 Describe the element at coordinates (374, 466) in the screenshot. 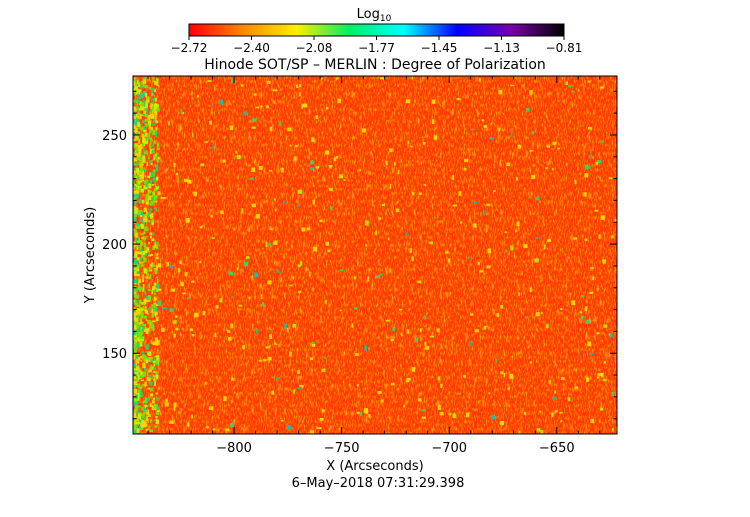

I see `x-axis-label: X (Arcseconds)` at that location.